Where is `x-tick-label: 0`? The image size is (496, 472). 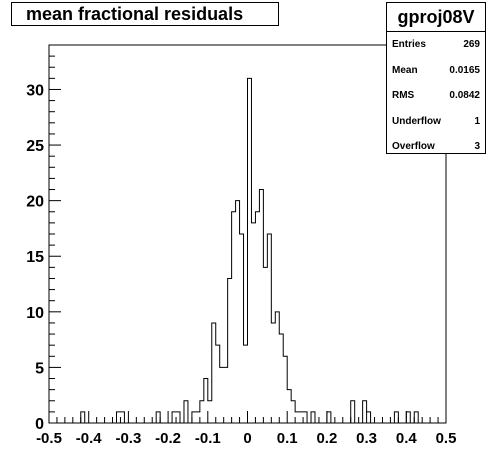 x-tick-label: 0 is located at coordinates (247, 438).